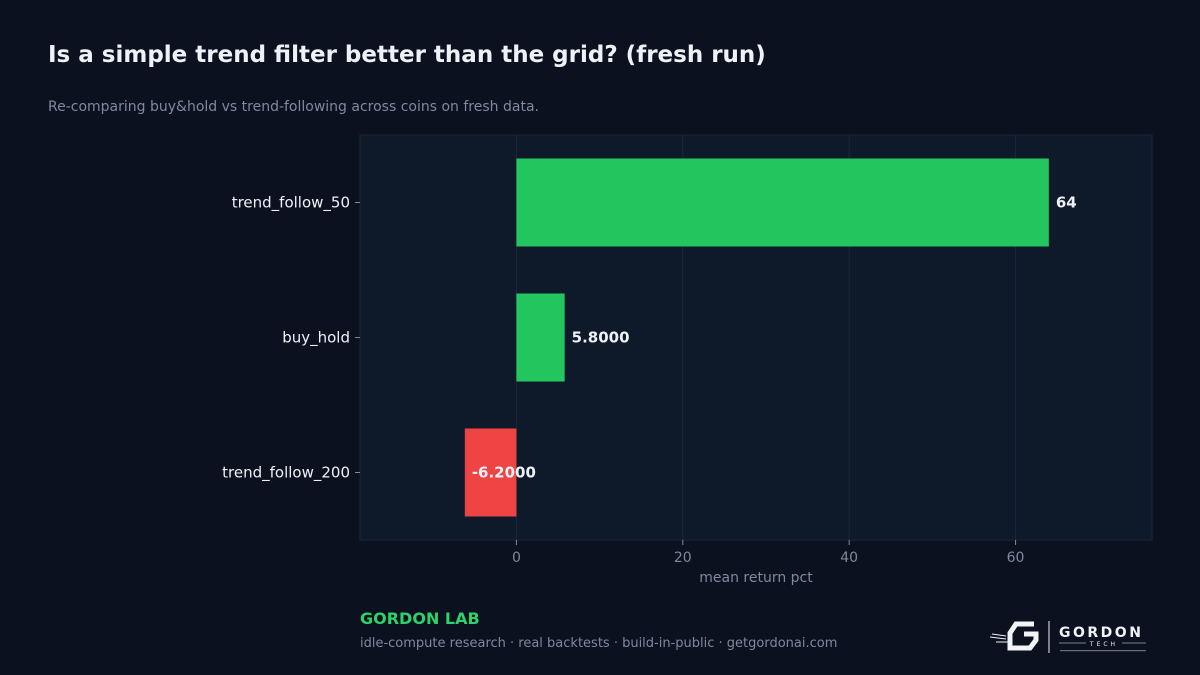  I want to click on gordon-tech-logo: GORDON TECH, so click(1070, 637).